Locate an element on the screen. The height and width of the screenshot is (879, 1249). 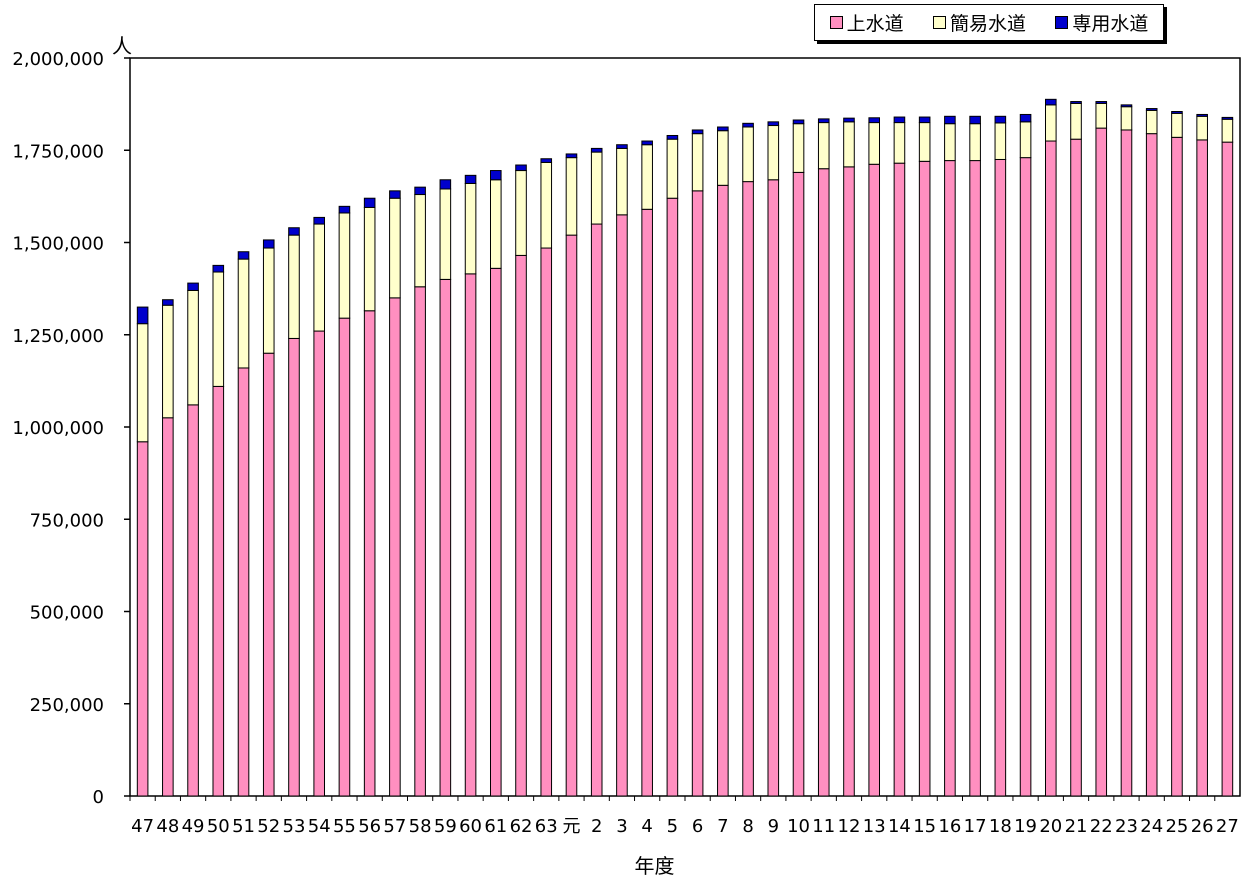
x-tick-label: 53 is located at coordinates (294, 826).